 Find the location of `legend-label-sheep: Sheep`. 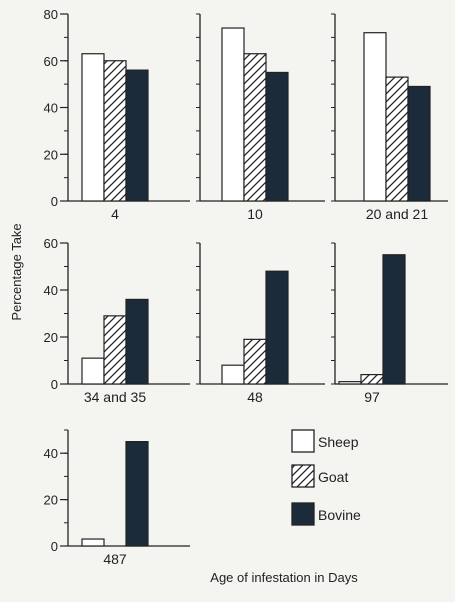

legend-label-sheep: Sheep is located at coordinates (338, 442).